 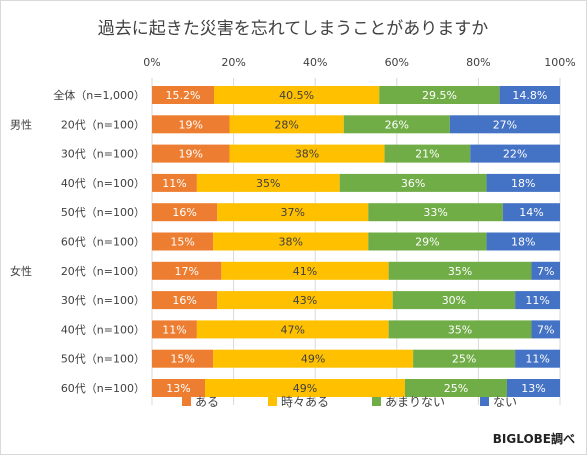 I want to click on data-label: 14%, so click(x=531, y=212).